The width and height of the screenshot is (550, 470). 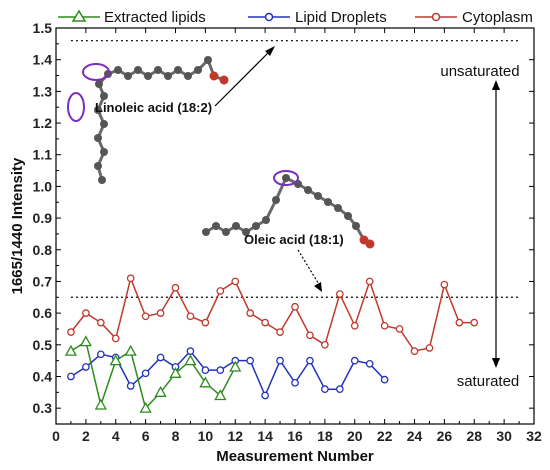 I want to click on x-tick-label: 26, so click(x=445, y=436).